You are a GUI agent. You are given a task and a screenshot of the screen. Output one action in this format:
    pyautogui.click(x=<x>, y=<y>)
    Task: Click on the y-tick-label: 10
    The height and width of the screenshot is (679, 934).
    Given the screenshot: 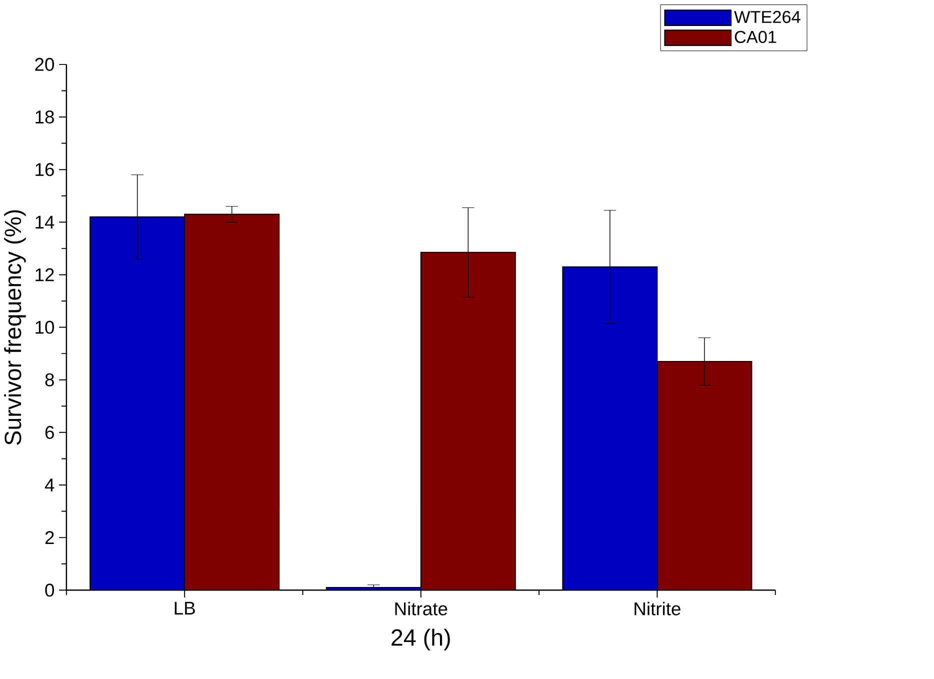 What is the action you would take?
    pyautogui.click(x=45, y=327)
    